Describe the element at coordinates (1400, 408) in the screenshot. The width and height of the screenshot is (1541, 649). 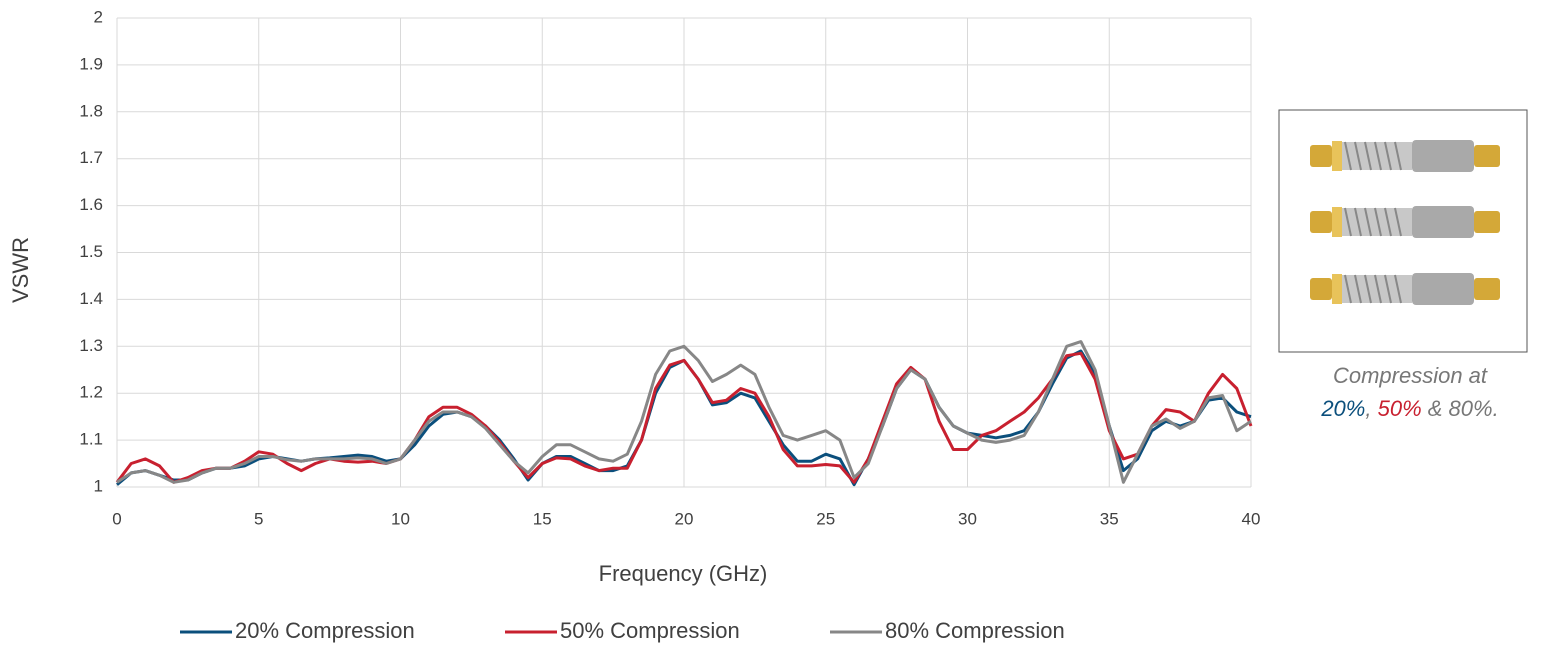
I see `annotation-part: 50%` at that location.